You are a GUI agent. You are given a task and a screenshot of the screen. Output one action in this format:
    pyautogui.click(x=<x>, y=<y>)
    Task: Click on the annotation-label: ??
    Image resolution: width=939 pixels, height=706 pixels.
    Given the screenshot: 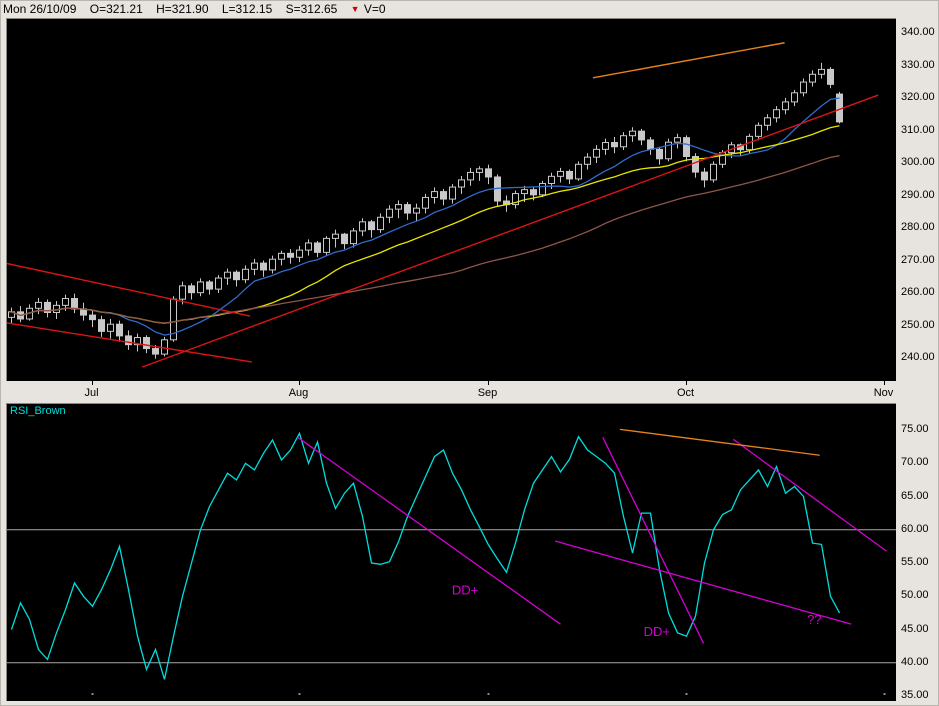 What is the action you would take?
    pyautogui.click(x=814, y=619)
    